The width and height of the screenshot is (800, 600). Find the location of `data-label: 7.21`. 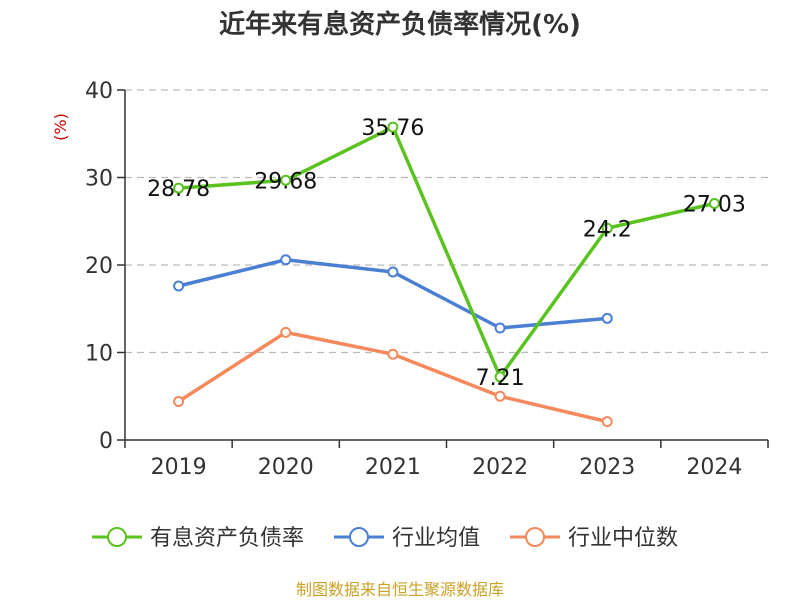

data-label: 7.21 is located at coordinates (500, 378).